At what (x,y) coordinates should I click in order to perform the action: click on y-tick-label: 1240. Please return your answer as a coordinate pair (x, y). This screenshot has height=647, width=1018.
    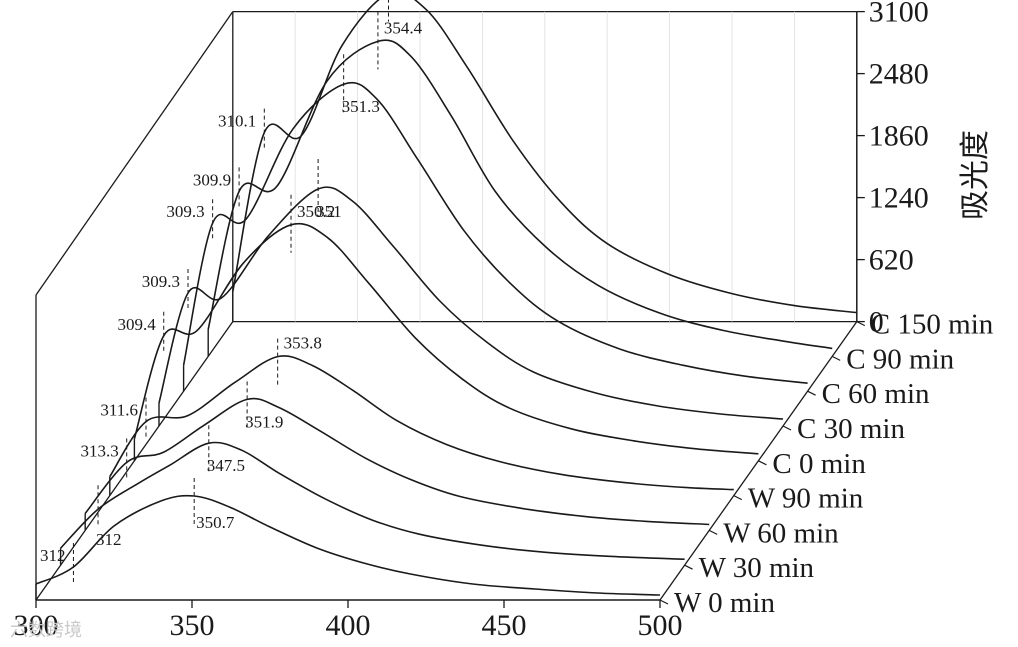
    Looking at the image, I should click on (899, 198).